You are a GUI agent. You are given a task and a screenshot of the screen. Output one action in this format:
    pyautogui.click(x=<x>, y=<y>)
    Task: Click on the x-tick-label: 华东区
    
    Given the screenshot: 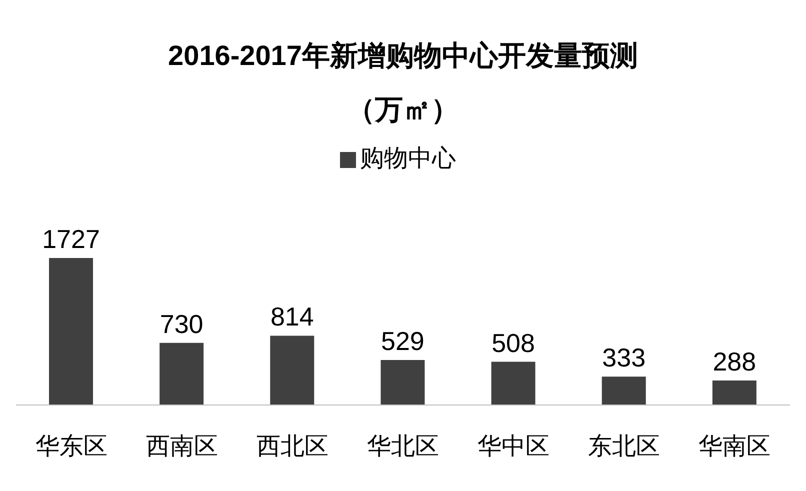 What is the action you would take?
    pyautogui.click(x=71, y=446)
    